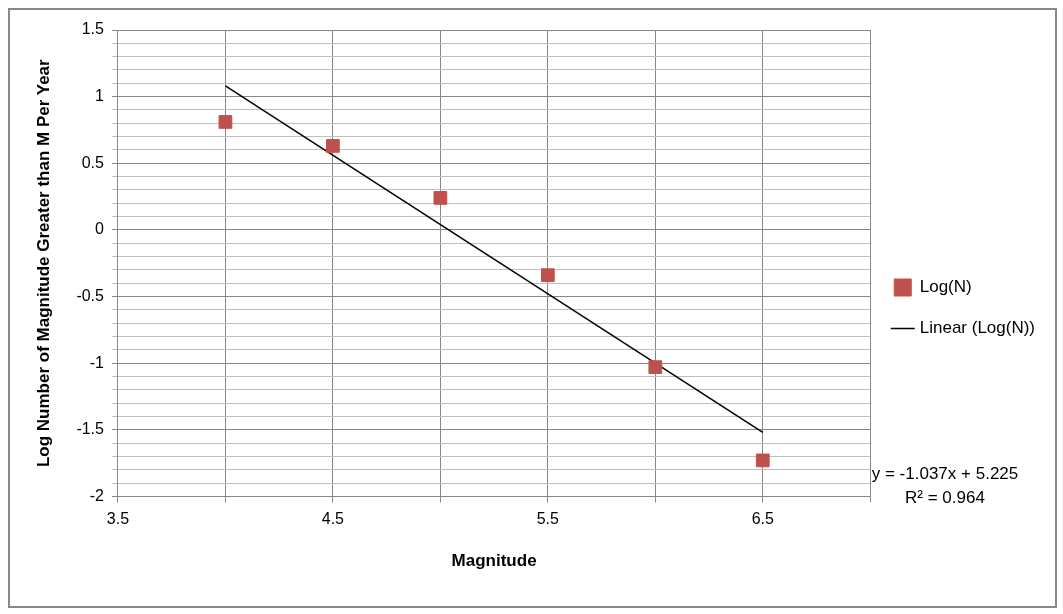  I want to click on y-axis-title: Log Number of Magnitude Greater than M Per Year, so click(43, 263).